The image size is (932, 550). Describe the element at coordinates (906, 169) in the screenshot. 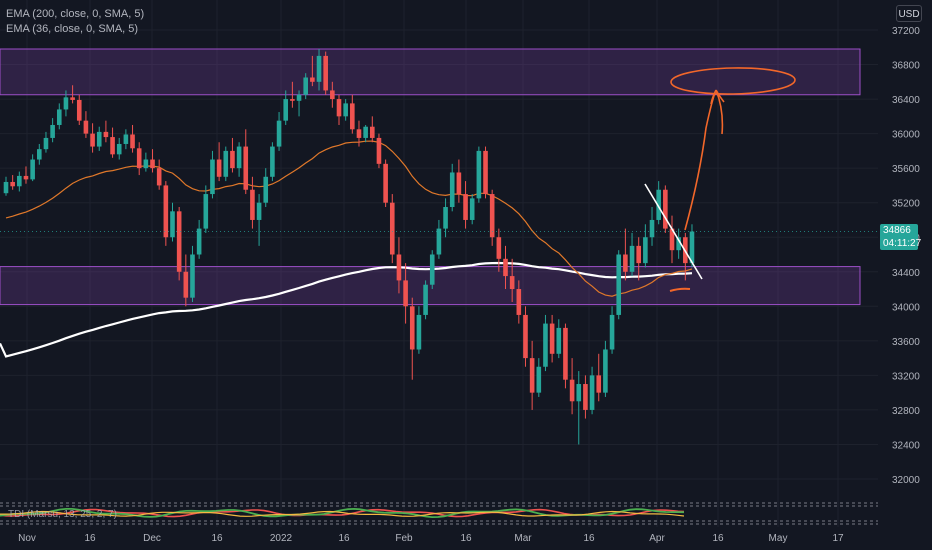

I see `price-tick-label: 35600` at that location.